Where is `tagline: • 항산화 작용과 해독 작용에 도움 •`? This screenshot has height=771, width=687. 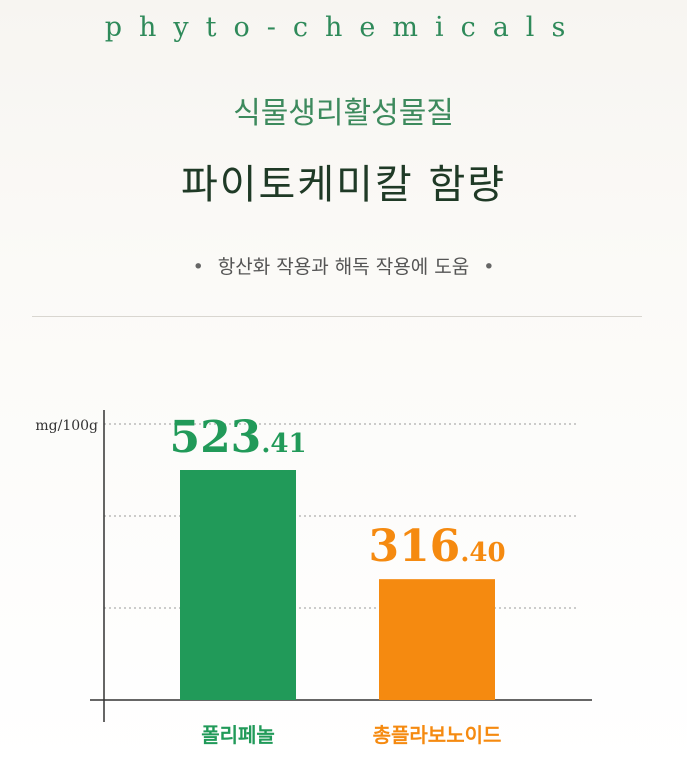 tagline: • 항산화 작용과 해독 작용에 도움 • is located at coordinates (343, 265).